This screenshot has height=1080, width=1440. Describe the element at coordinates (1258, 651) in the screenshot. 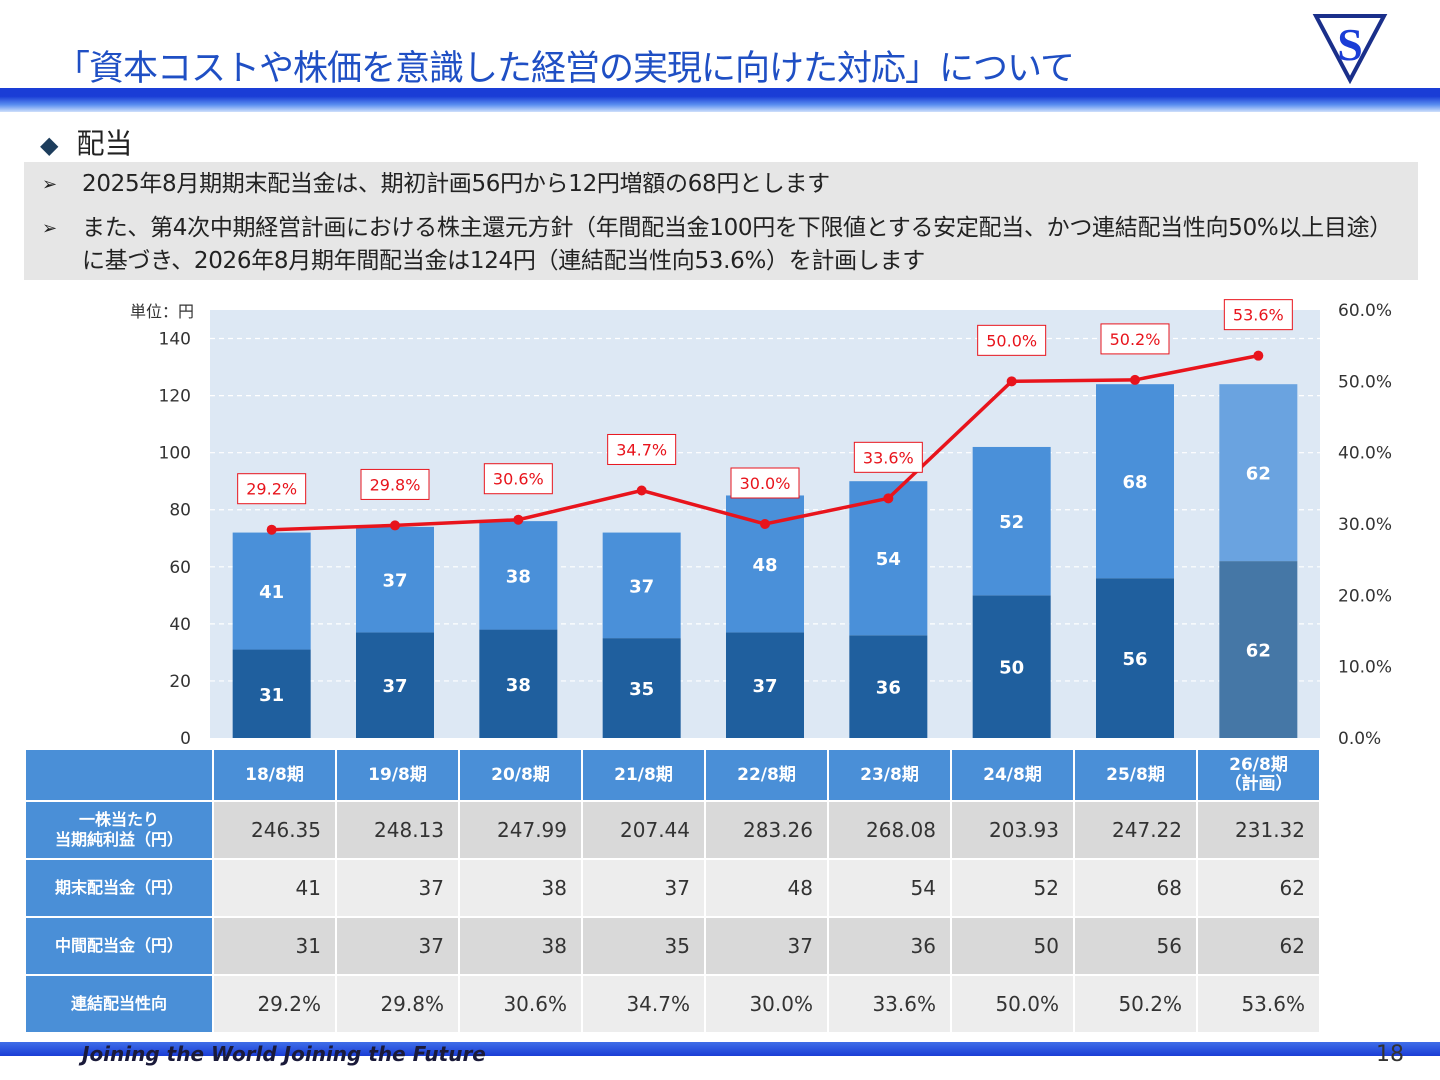

I see `bar-value-label: 62` at that location.